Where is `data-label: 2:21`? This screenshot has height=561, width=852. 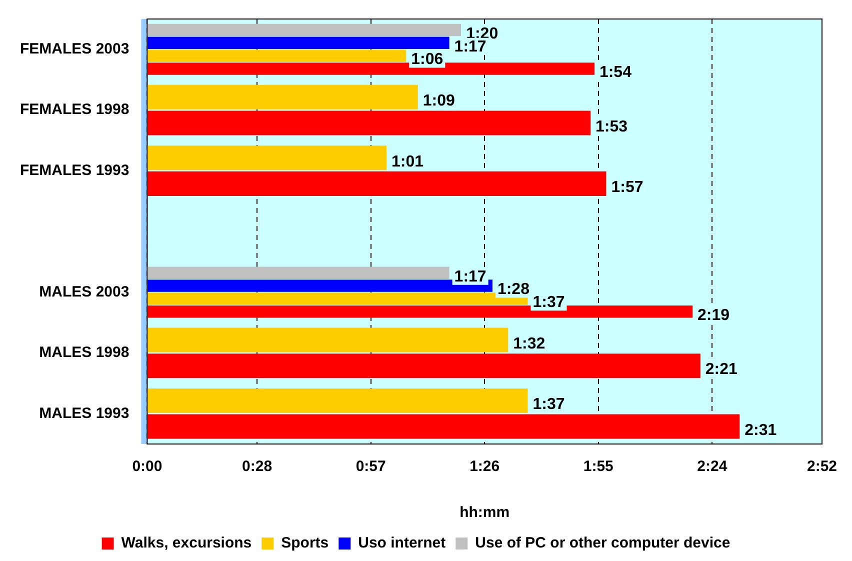
data-label: 2:21 is located at coordinates (721, 369).